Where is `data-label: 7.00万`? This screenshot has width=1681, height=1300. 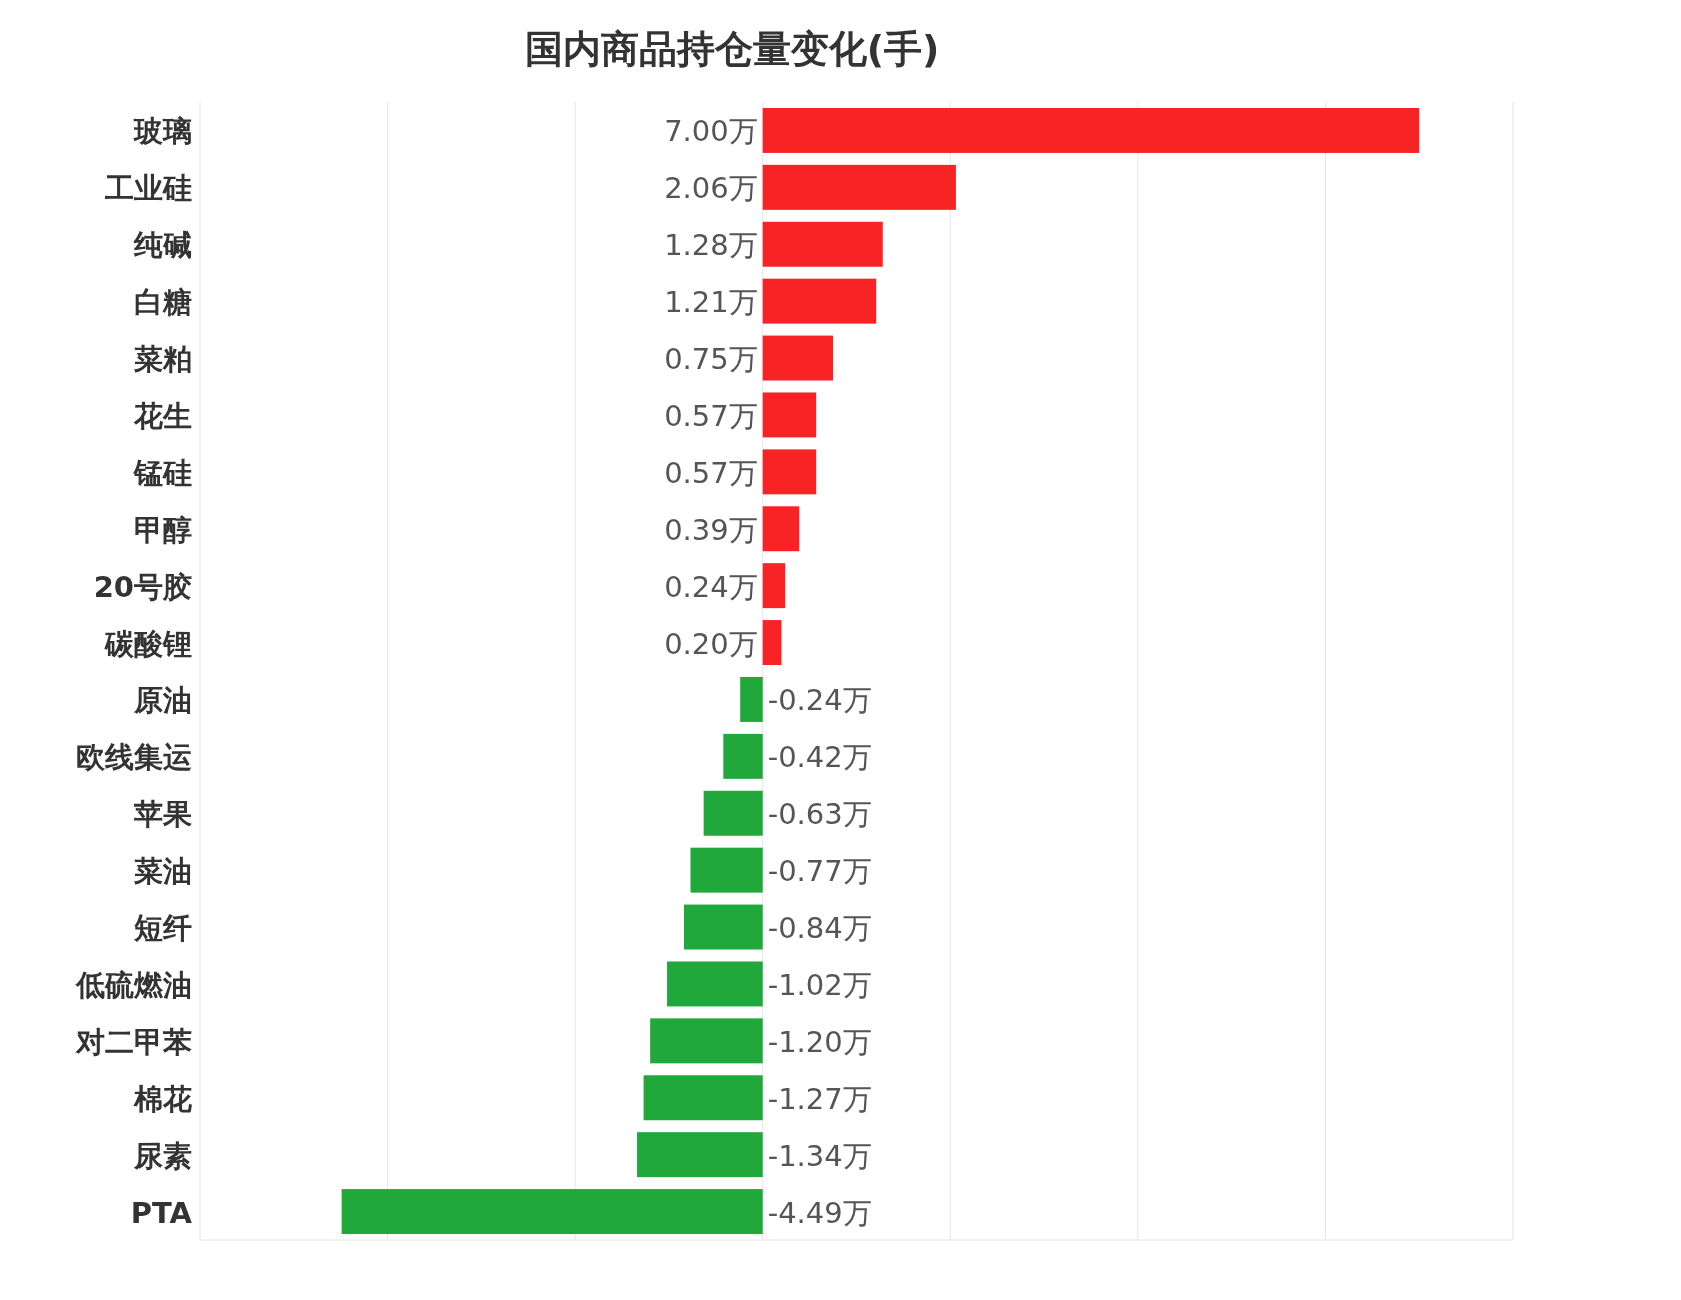
data-label: 7.00万 is located at coordinates (711, 131).